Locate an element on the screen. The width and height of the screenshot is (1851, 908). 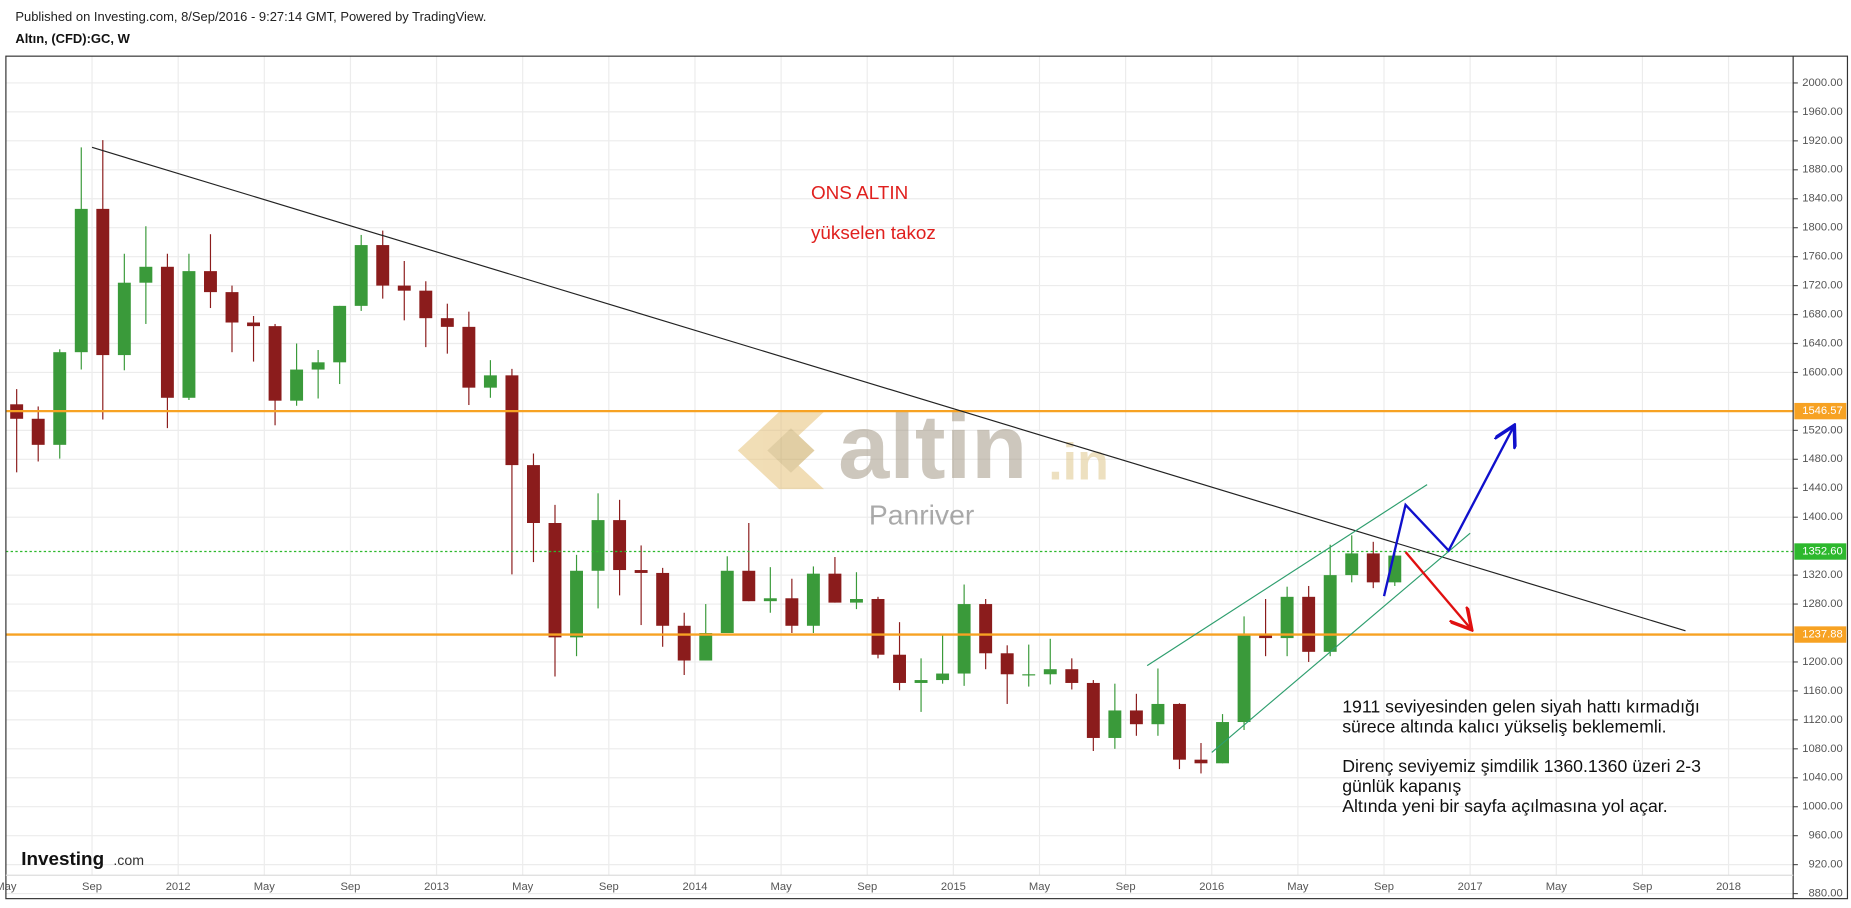
y-tick-label: 1720.00 is located at coordinates (1822, 286).